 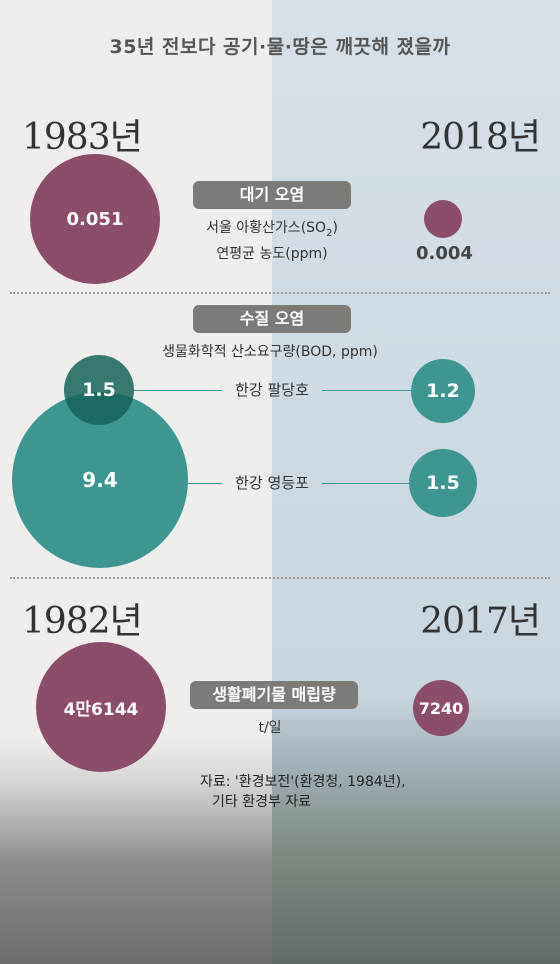 What do you see at coordinates (335, 228) in the screenshot?
I see `air-desc-line1-end: )` at bounding box center [335, 228].